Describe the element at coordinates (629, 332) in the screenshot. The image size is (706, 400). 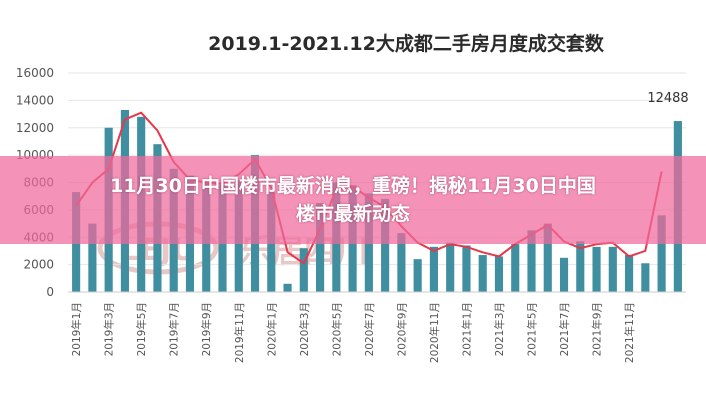
I see `x-tick-label: 2021年11月` at that location.